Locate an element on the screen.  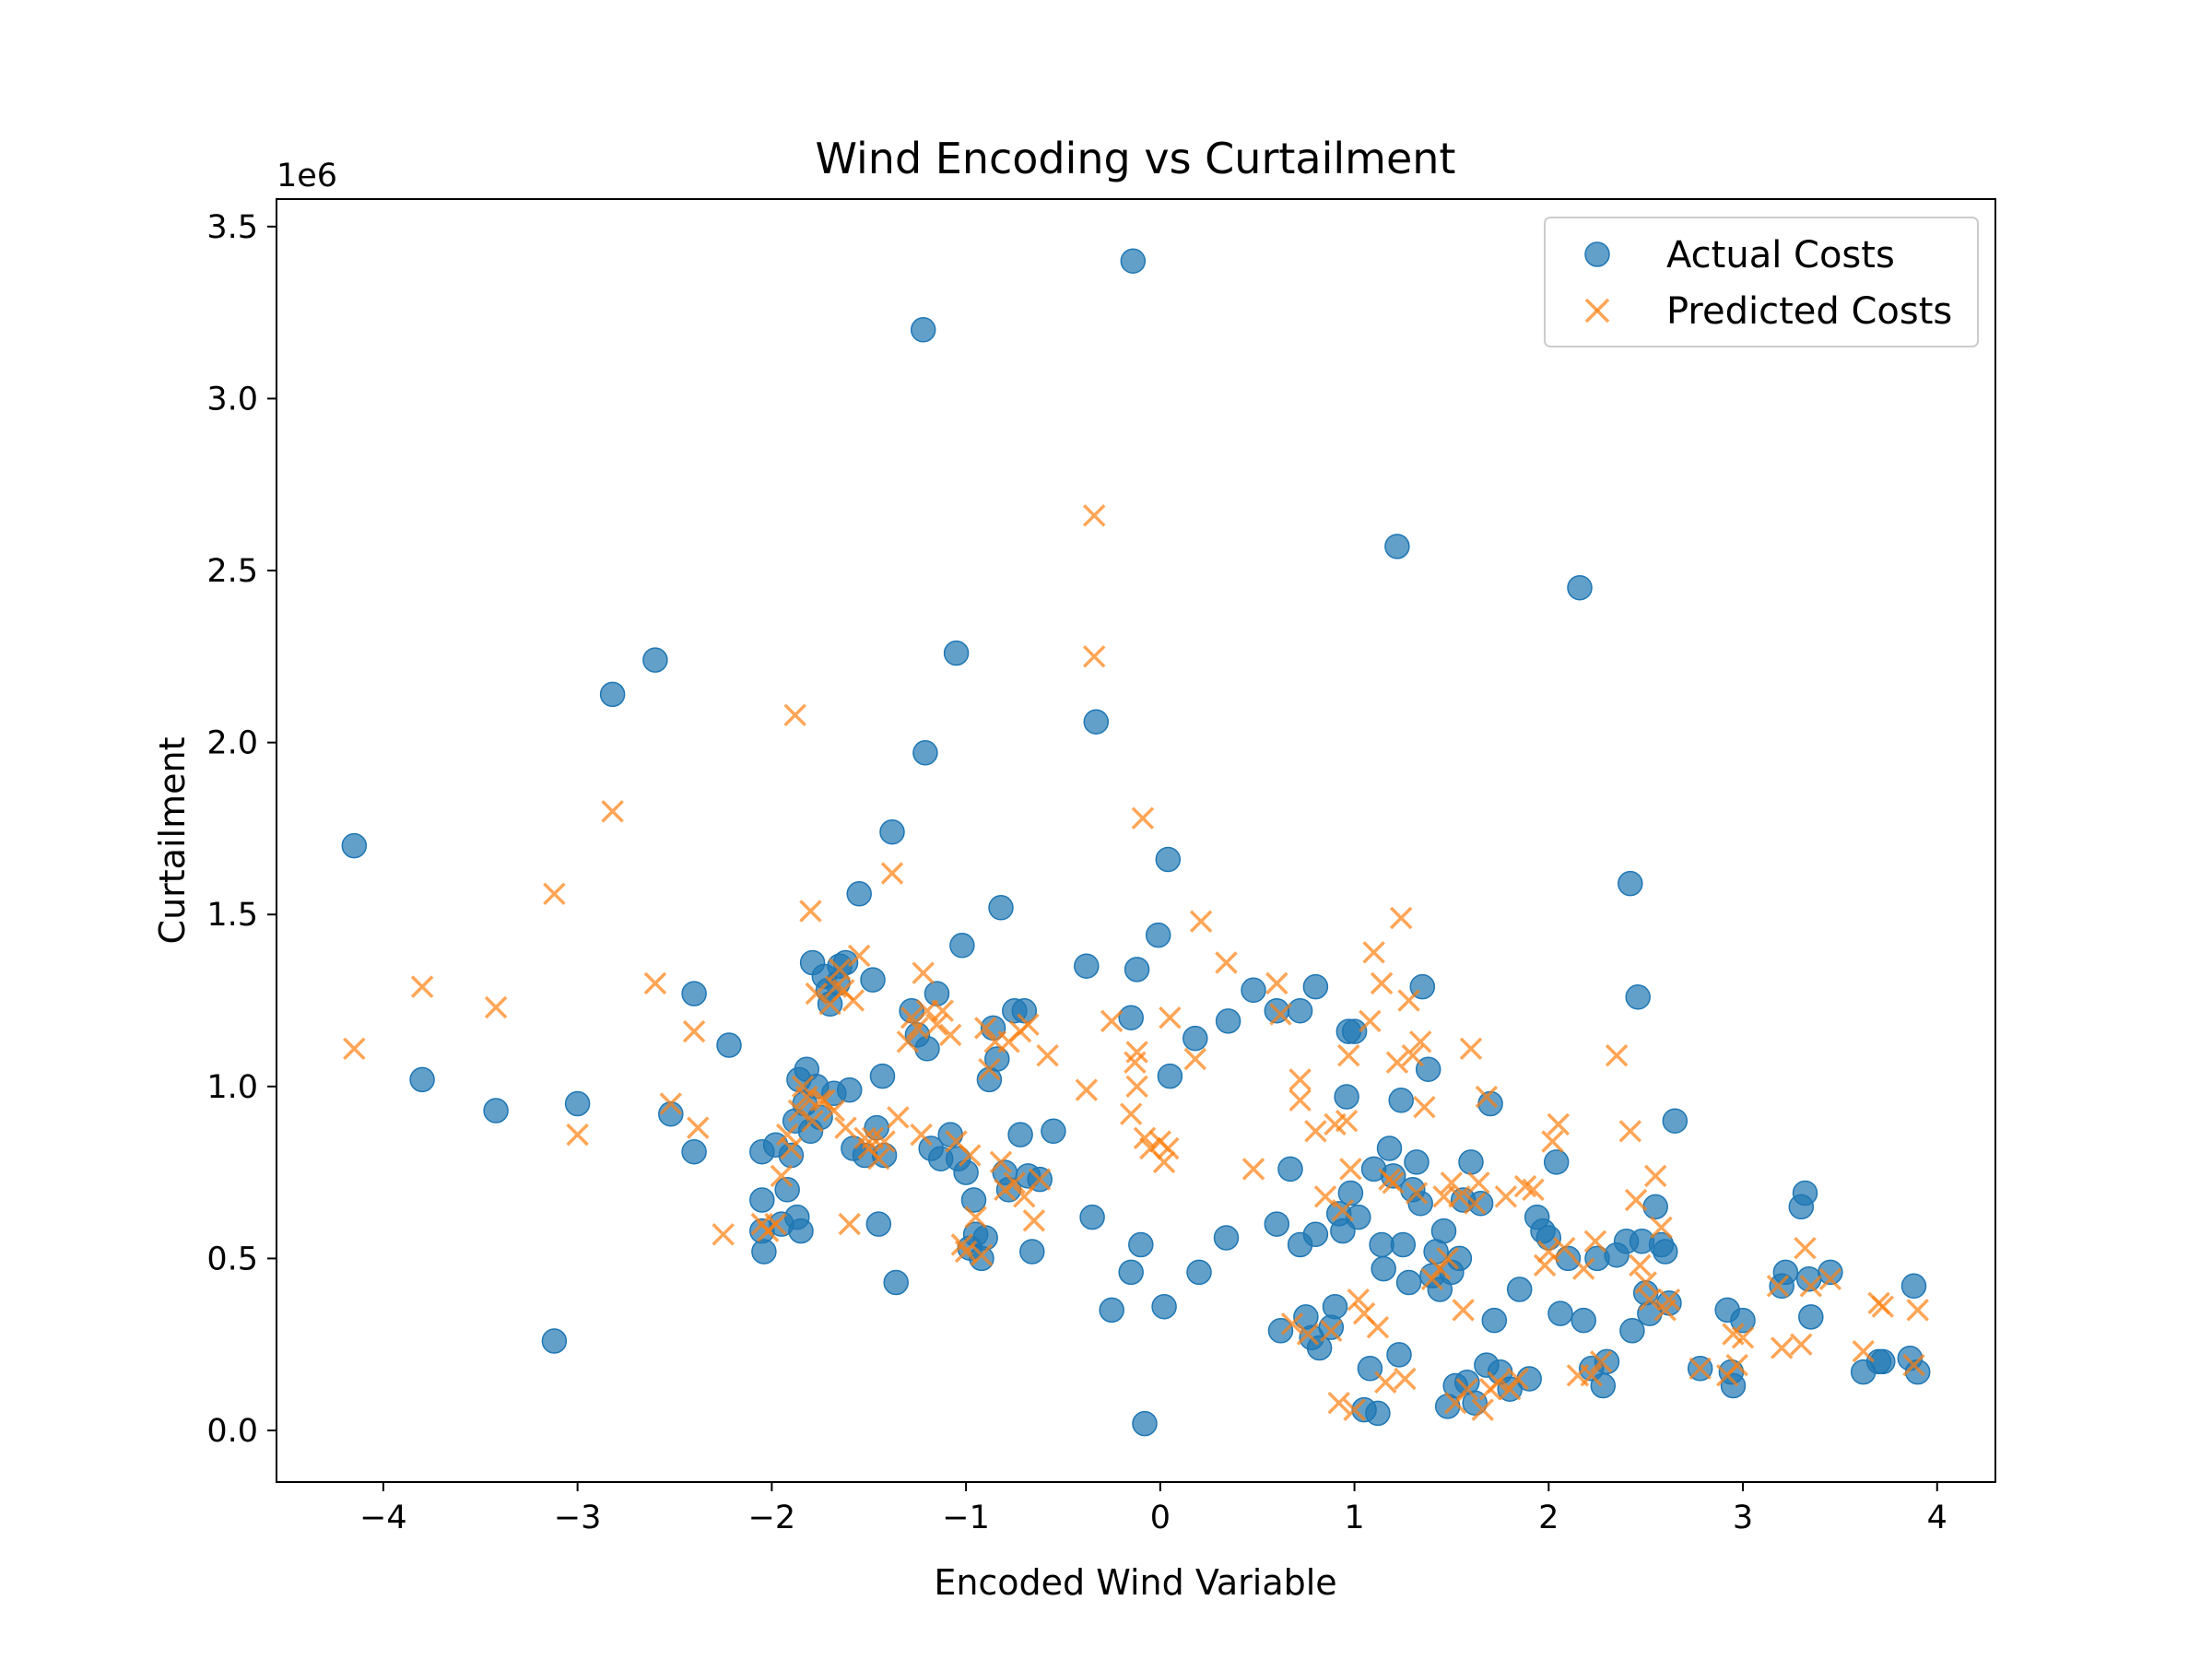
y-axis-label: Curtailment is located at coordinates (172, 841).